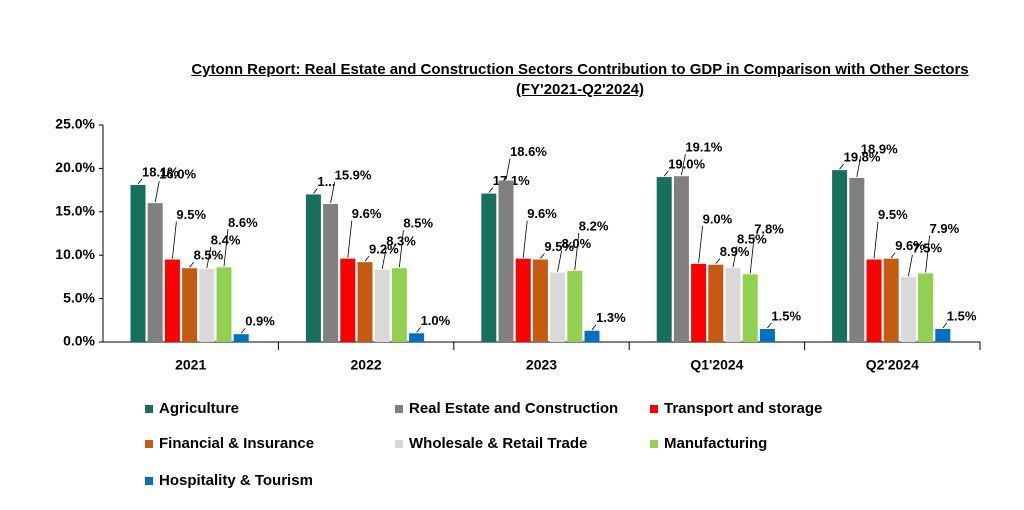  Describe the element at coordinates (190, 365) in the screenshot. I see `x-tick-label: 2021` at that location.